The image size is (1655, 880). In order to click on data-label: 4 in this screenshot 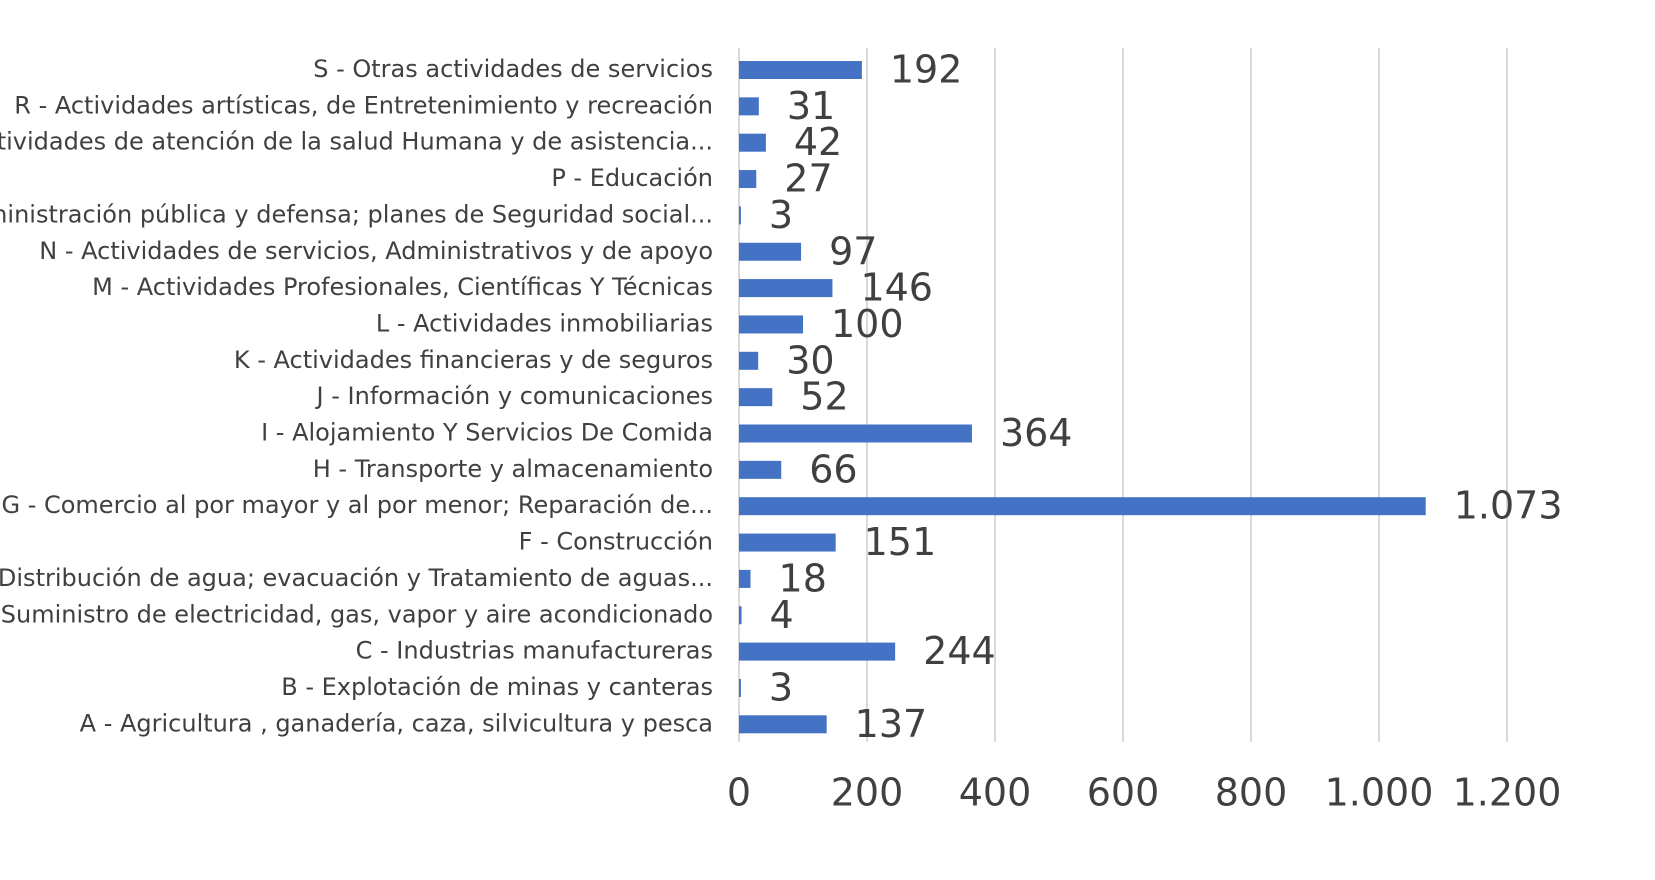, I will do `click(782, 615)`.